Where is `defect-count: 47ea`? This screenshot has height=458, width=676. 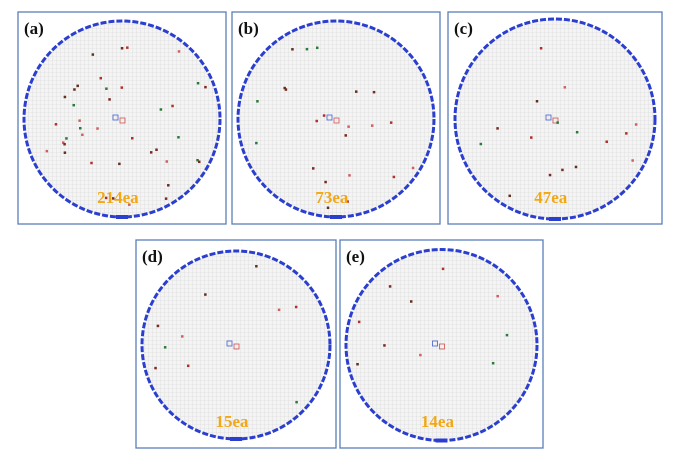
defect-count: 47ea is located at coordinates (551, 197).